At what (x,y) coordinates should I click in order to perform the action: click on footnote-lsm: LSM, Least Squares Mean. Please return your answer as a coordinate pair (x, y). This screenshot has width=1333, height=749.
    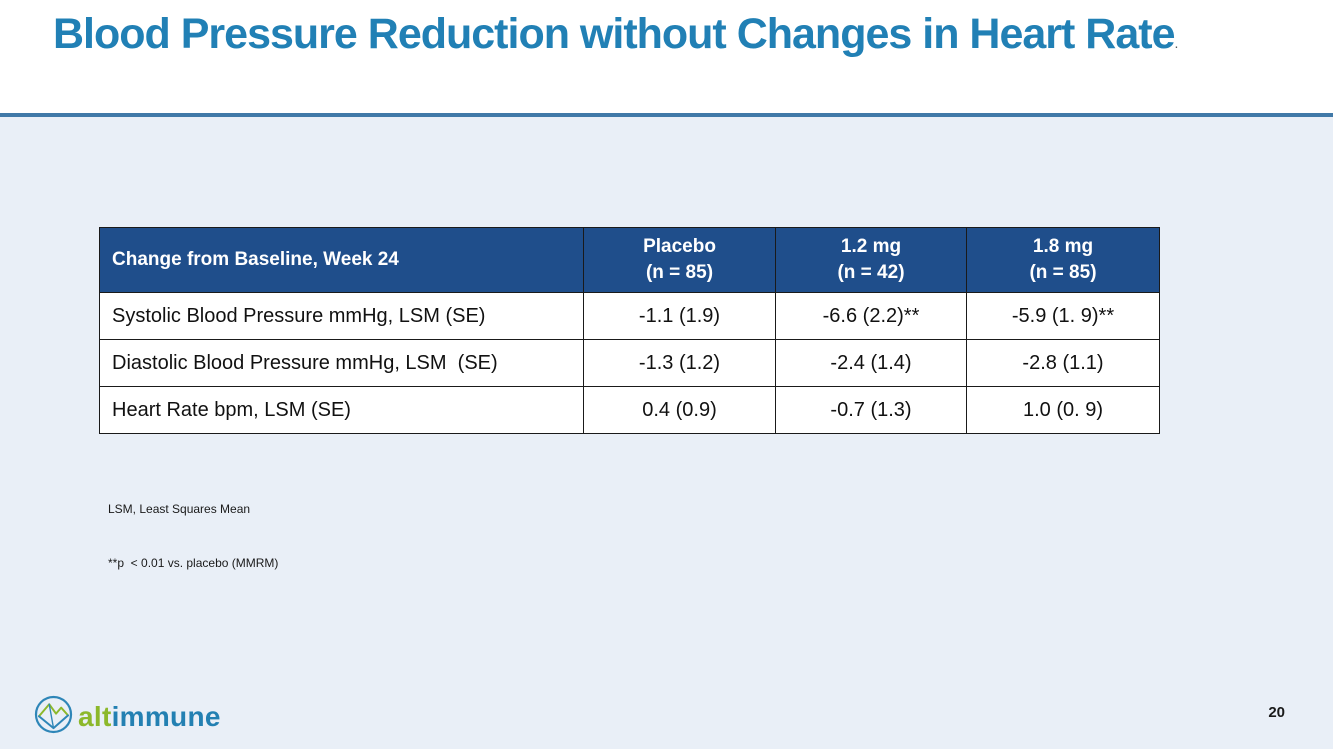
    Looking at the image, I should click on (179, 509).